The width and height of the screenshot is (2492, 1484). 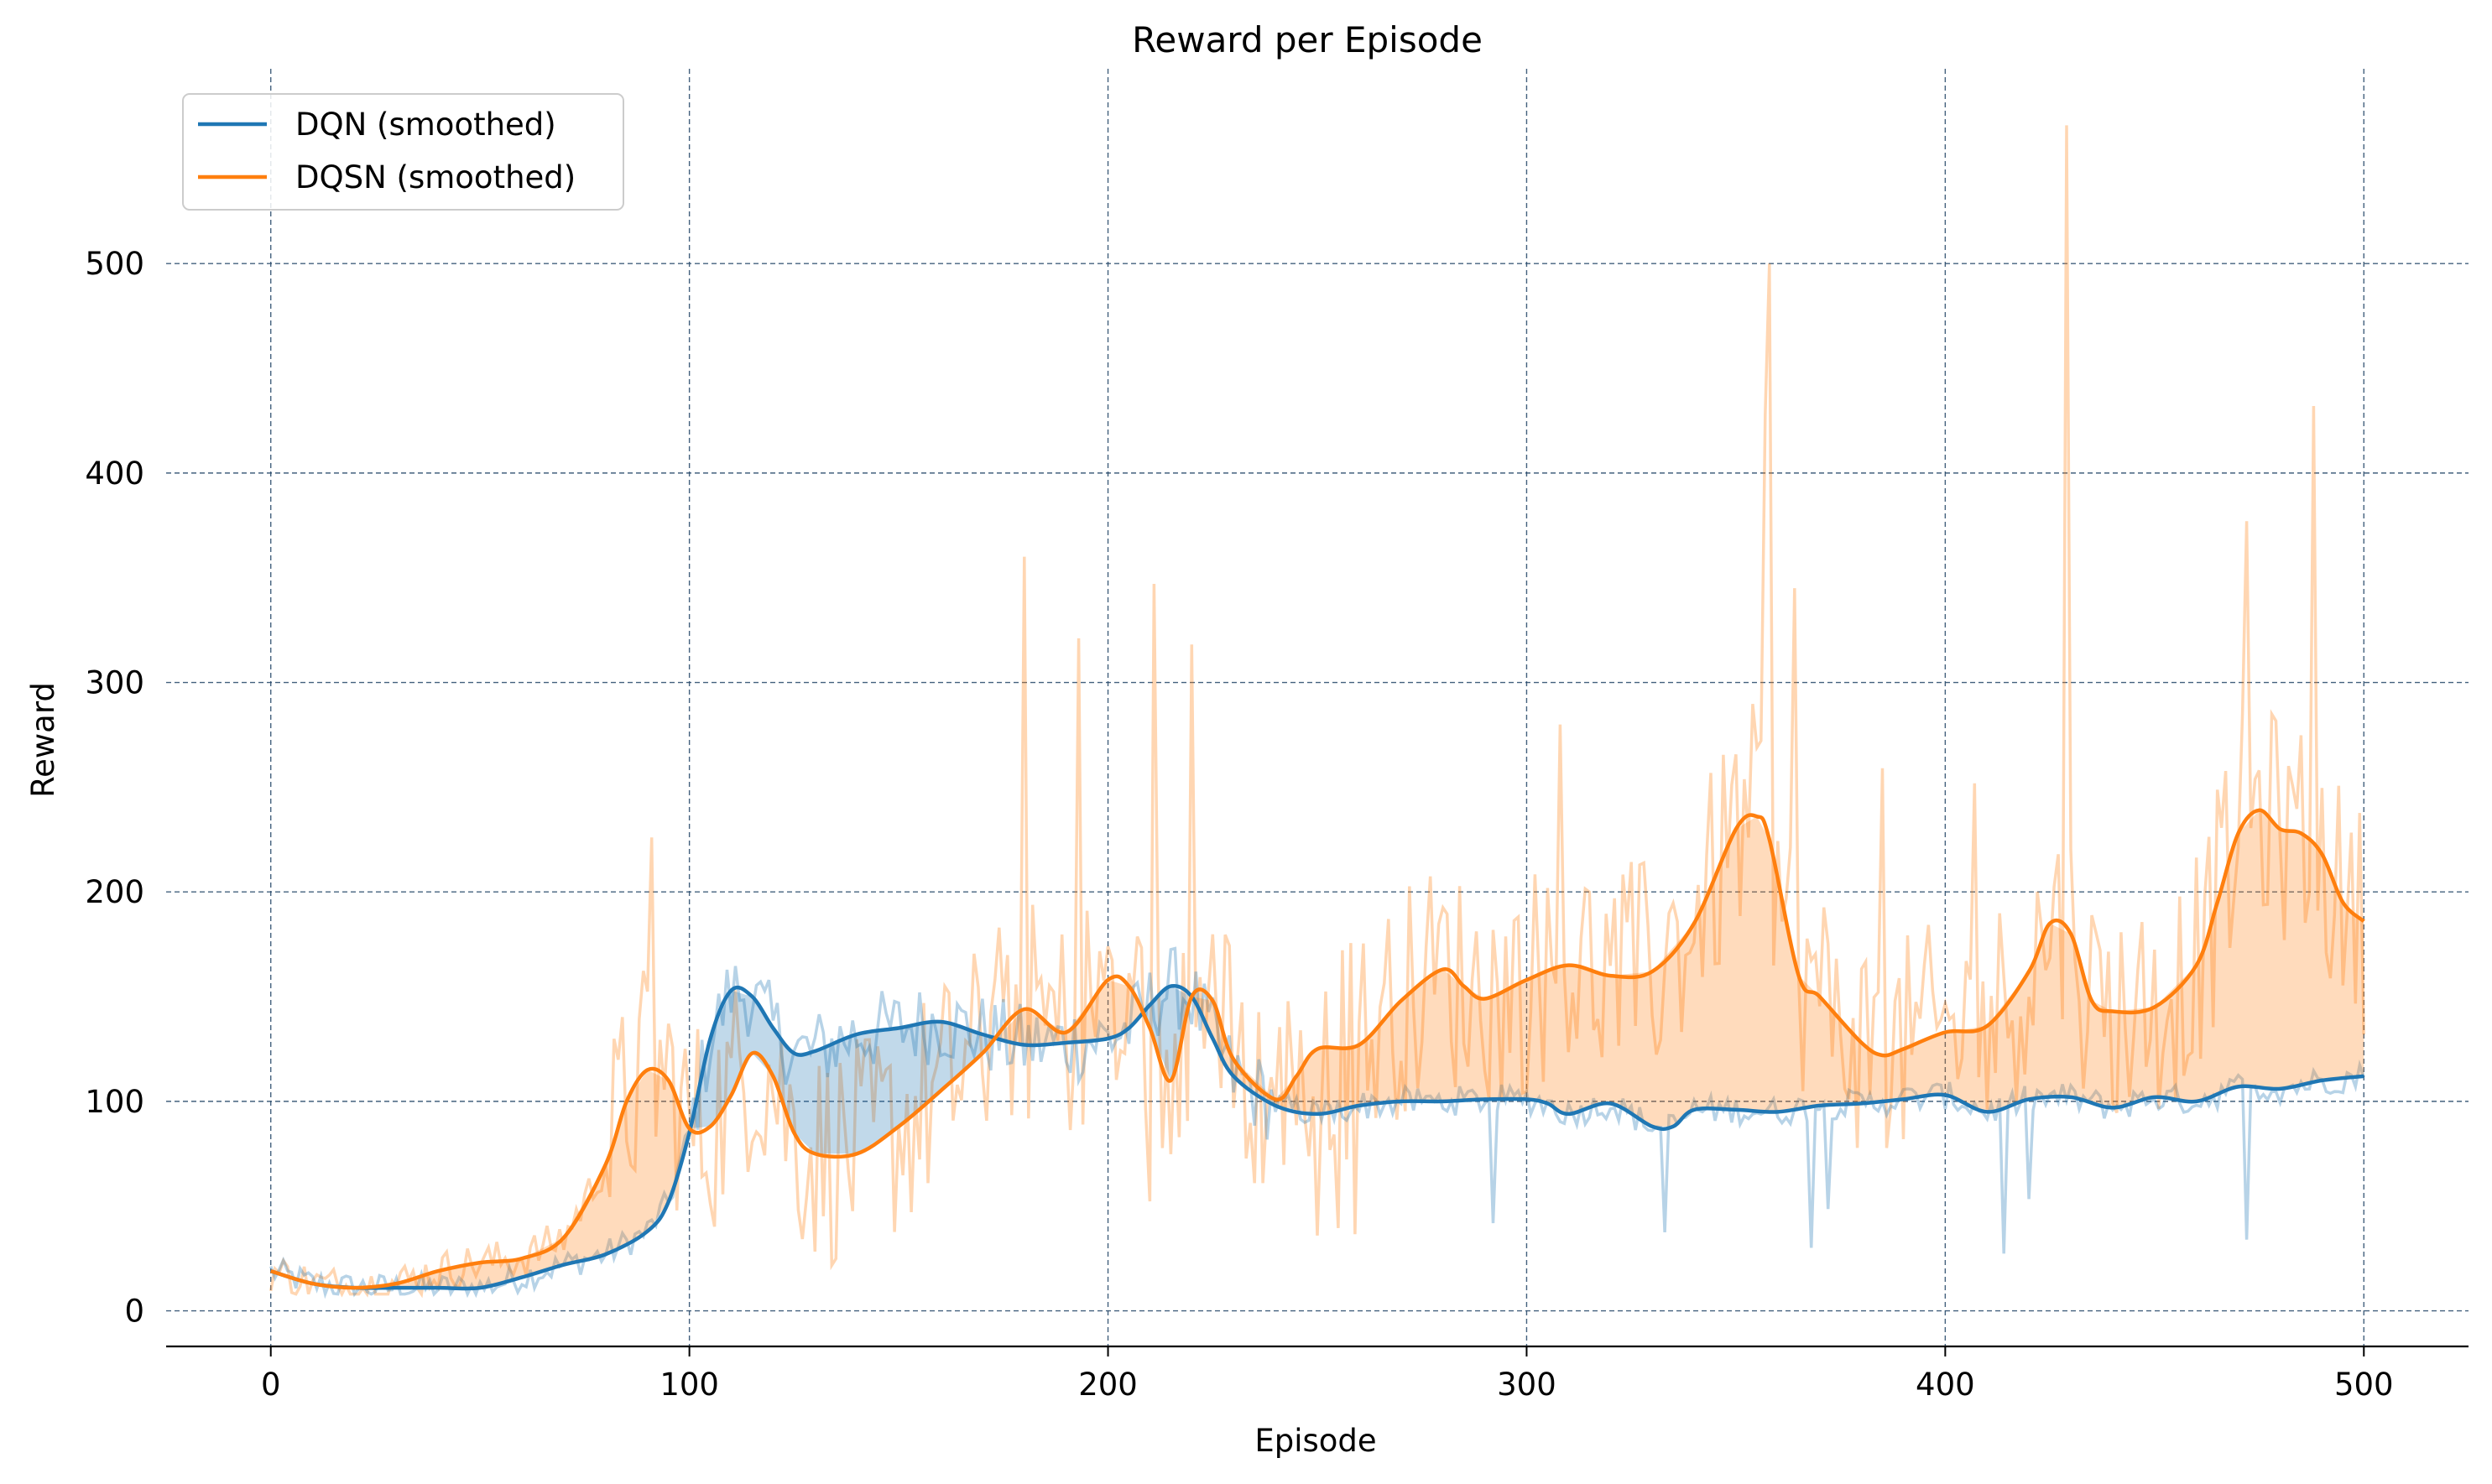 I want to click on y-axis-label: Reward, so click(x=43, y=740).